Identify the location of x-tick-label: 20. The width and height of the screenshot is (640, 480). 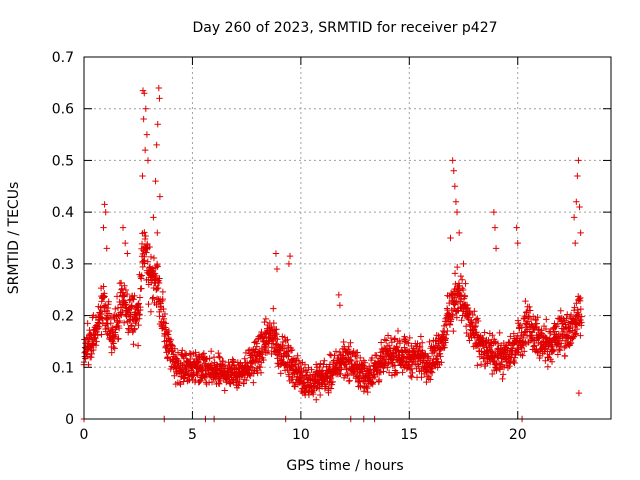
(518, 435).